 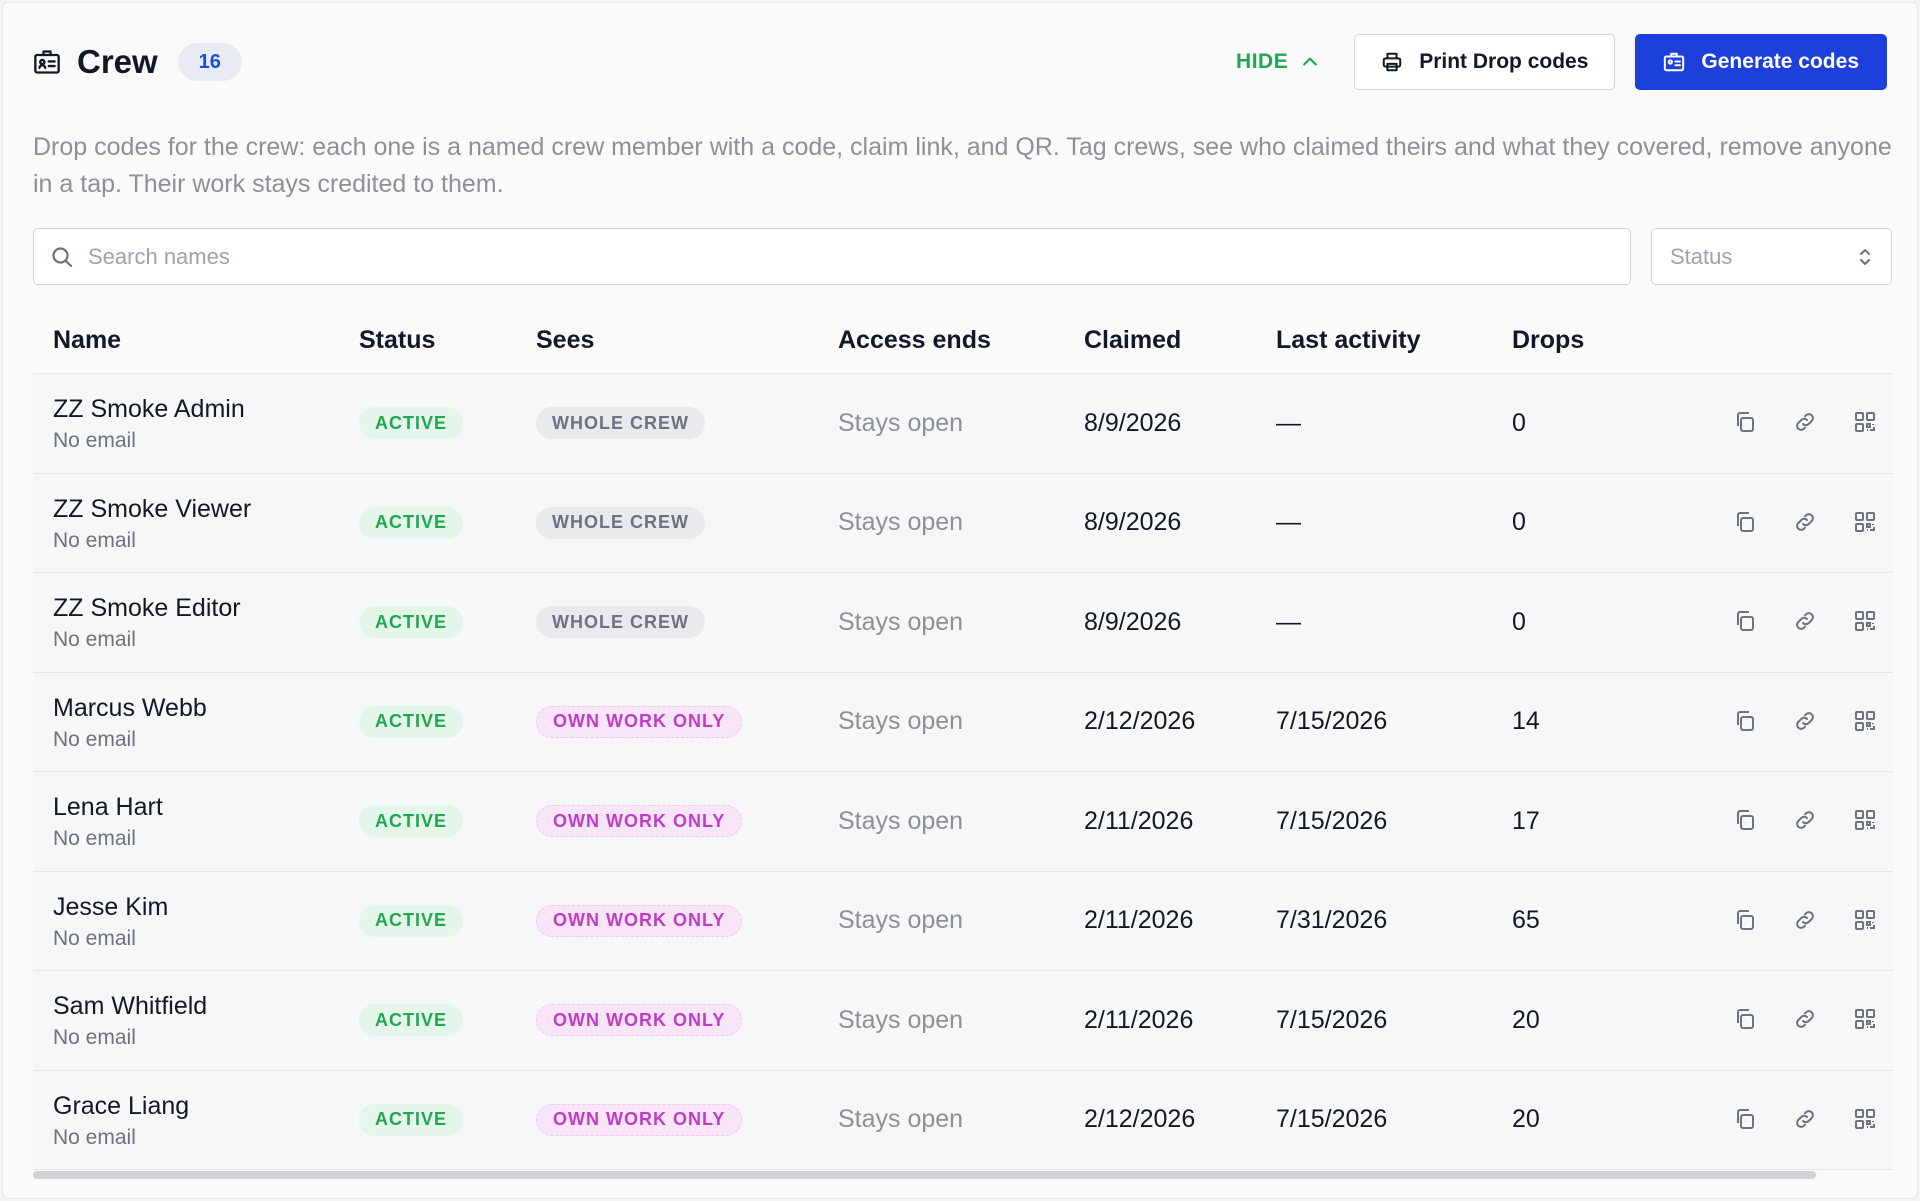 What do you see at coordinates (137, 62) in the screenshot?
I see `title-group: Crew 16` at bounding box center [137, 62].